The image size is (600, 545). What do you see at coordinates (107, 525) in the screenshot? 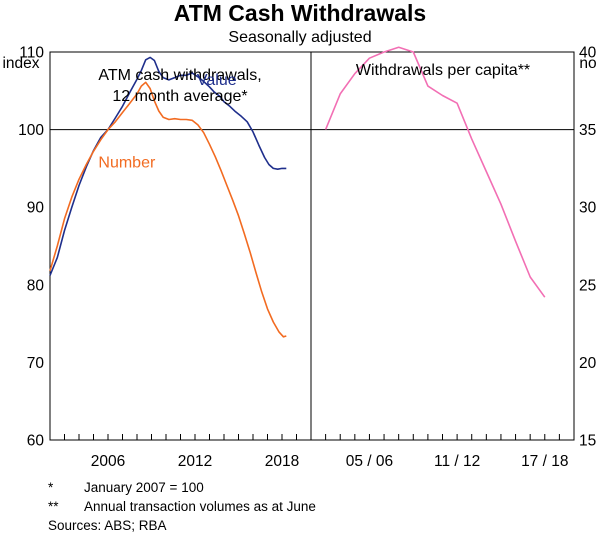
I see `sources-note: Sources: ABS; RBA` at bounding box center [107, 525].